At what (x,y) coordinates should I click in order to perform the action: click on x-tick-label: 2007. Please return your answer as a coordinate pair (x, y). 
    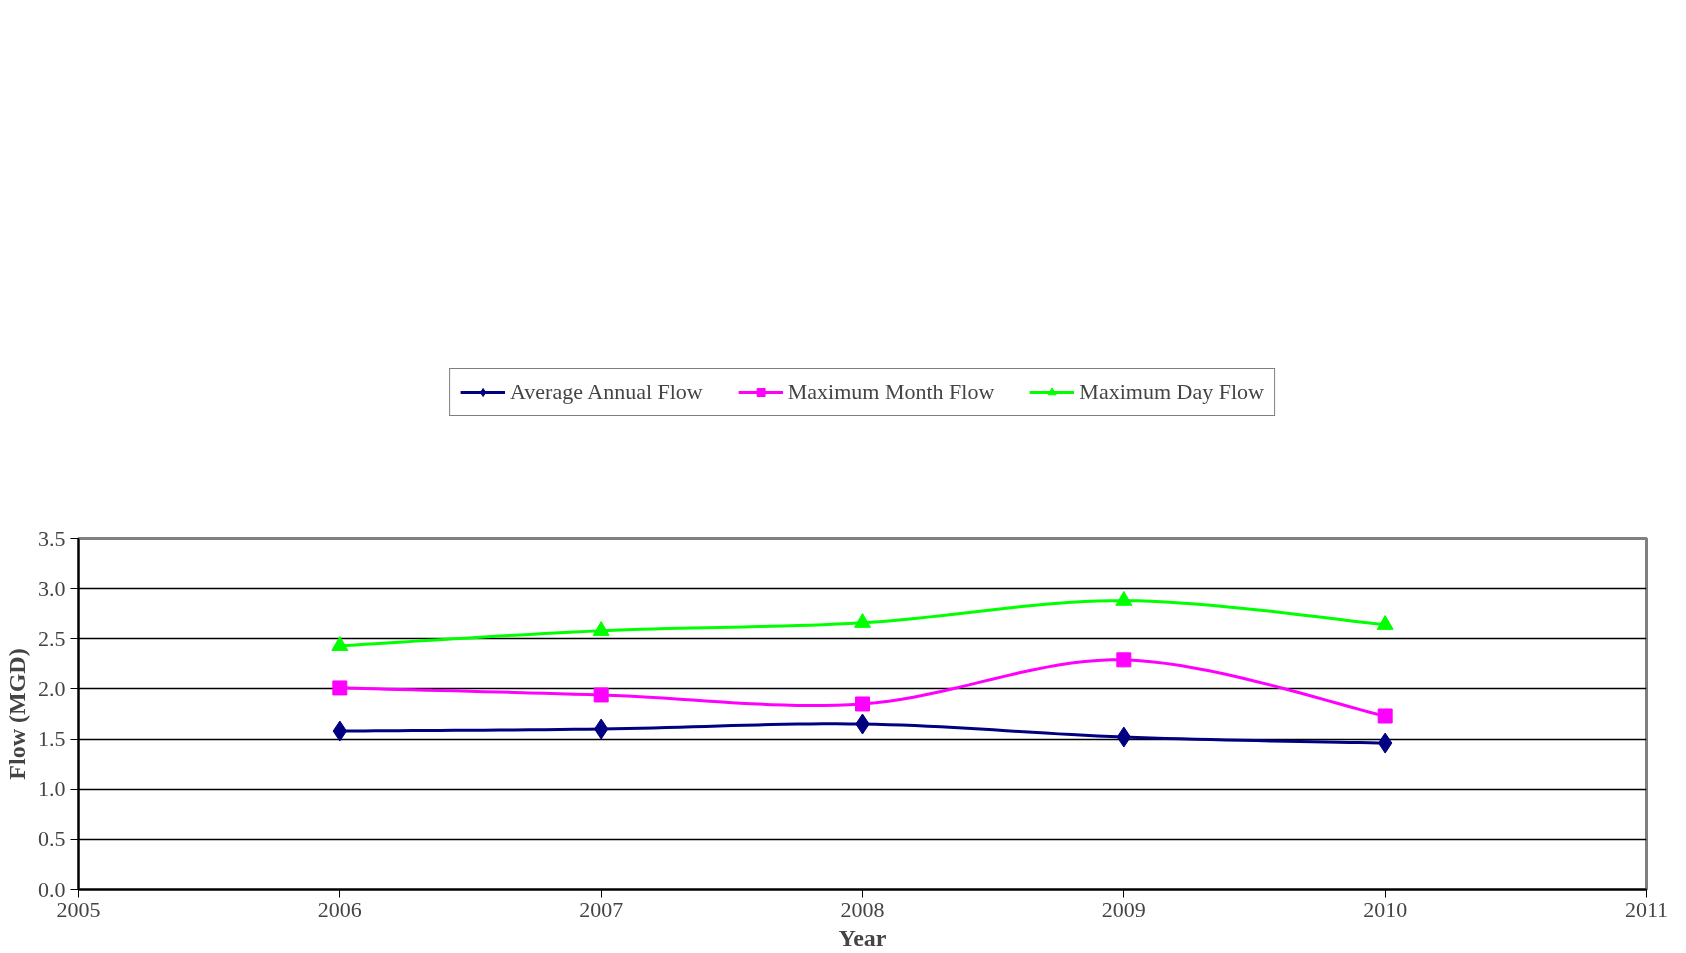
    Looking at the image, I should click on (601, 909).